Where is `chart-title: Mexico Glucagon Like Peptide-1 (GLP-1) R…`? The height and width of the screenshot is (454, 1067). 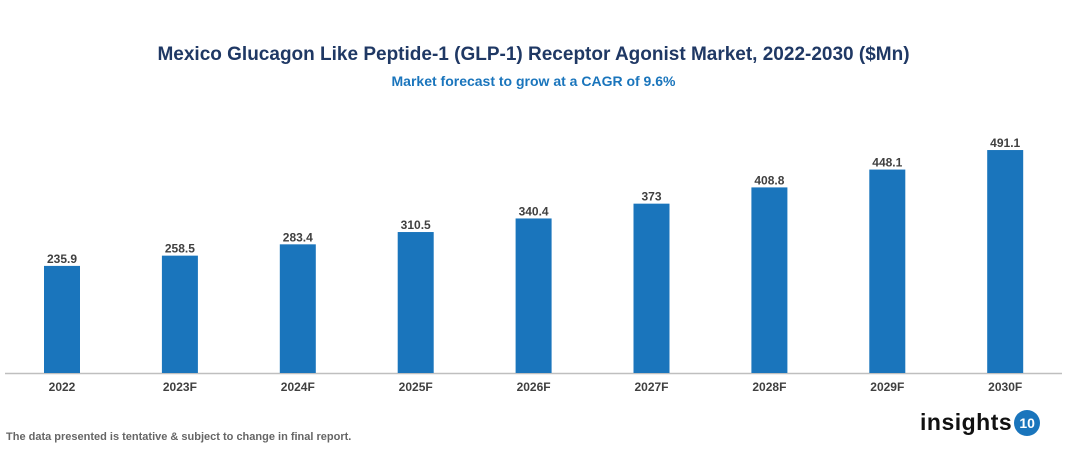 chart-title: Mexico Glucagon Like Peptide-1 (GLP-1) R… is located at coordinates (533, 54).